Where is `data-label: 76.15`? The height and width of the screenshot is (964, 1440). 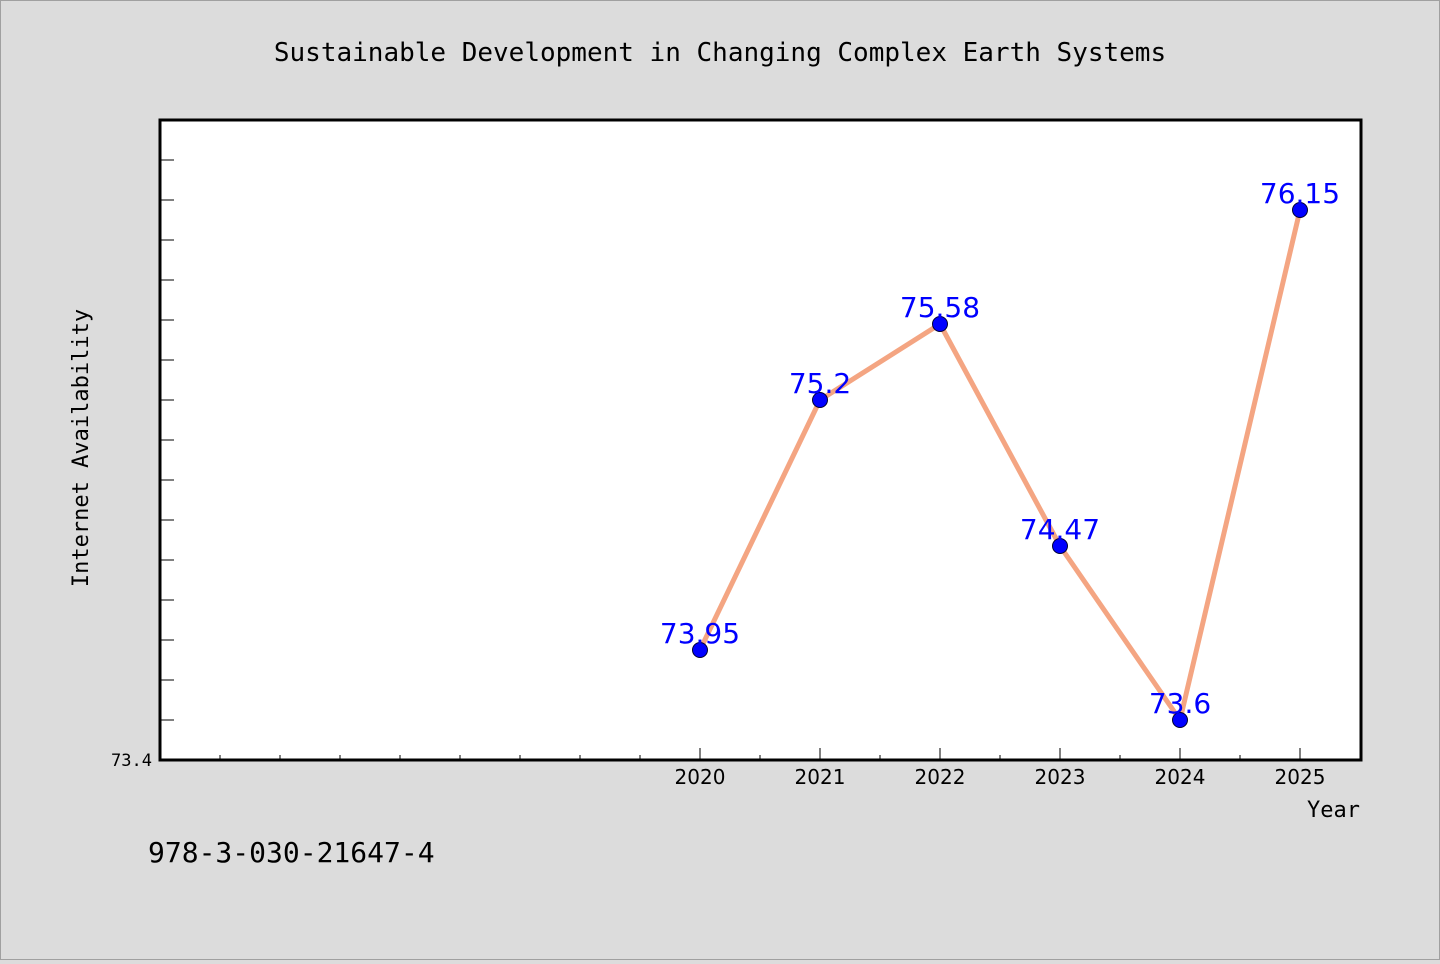
data-label: 76.15 is located at coordinates (1300, 193).